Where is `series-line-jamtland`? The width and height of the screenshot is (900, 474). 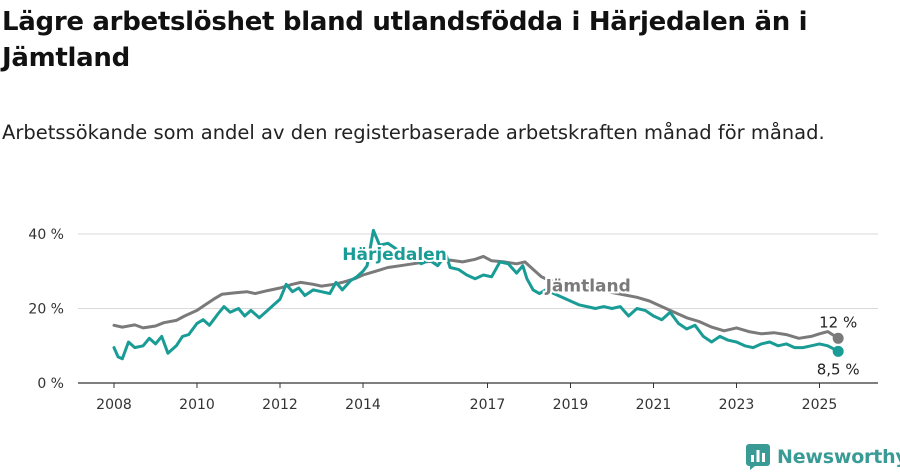
series-line-jamtland is located at coordinates (476, 297).